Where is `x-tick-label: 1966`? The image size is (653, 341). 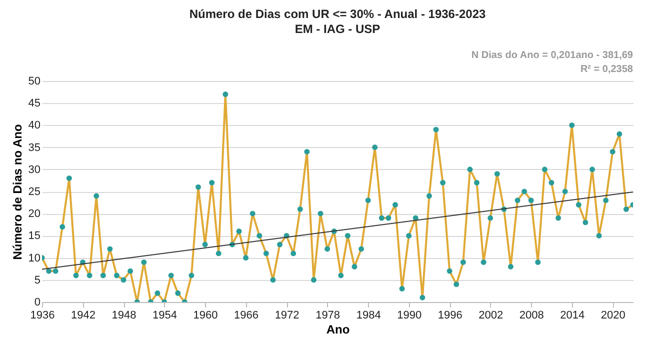
x-tick-label: 1966 is located at coordinates (246, 316).